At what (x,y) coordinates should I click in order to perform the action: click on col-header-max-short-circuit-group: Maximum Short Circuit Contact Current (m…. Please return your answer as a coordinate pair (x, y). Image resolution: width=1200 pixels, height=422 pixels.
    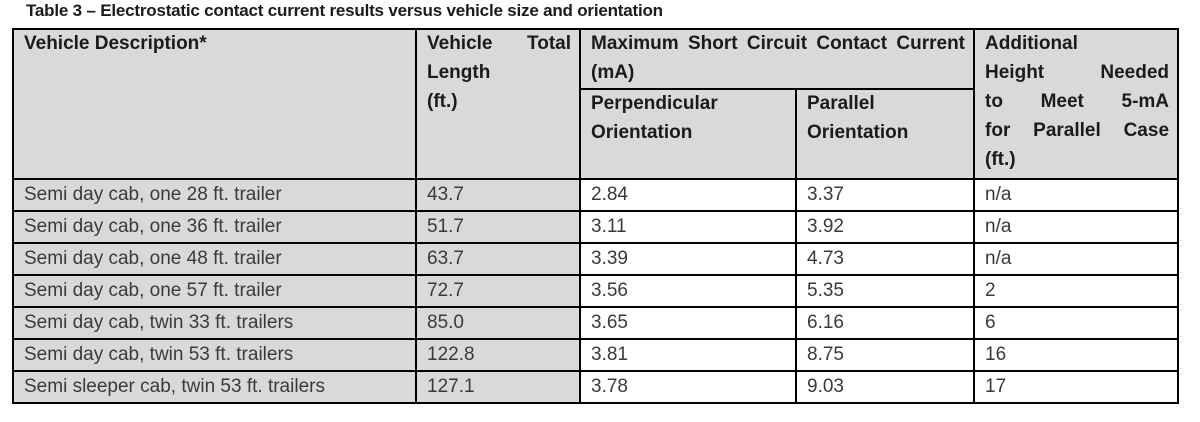
    Looking at the image, I should click on (777, 59).